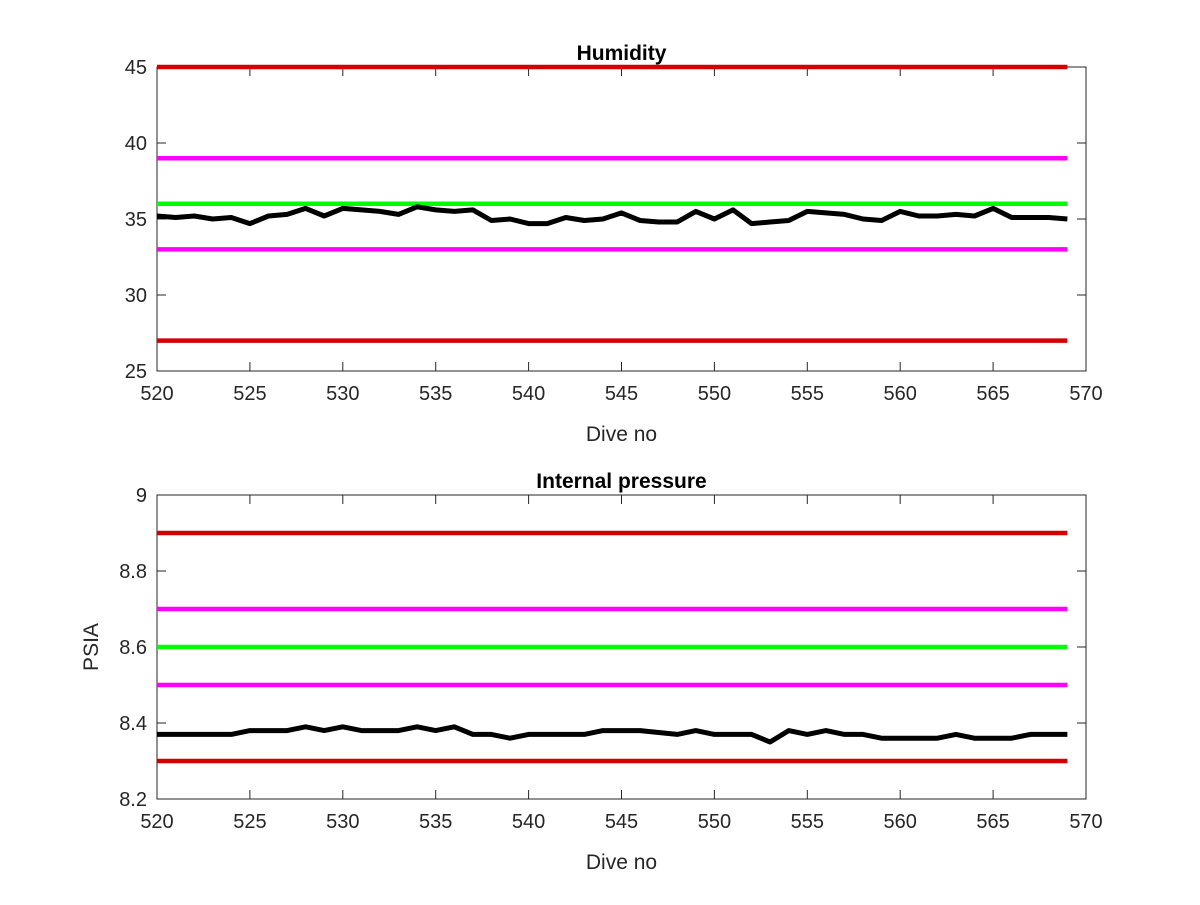  What do you see at coordinates (249, 394) in the screenshot?
I see `panel-1-xtick-label: 525` at bounding box center [249, 394].